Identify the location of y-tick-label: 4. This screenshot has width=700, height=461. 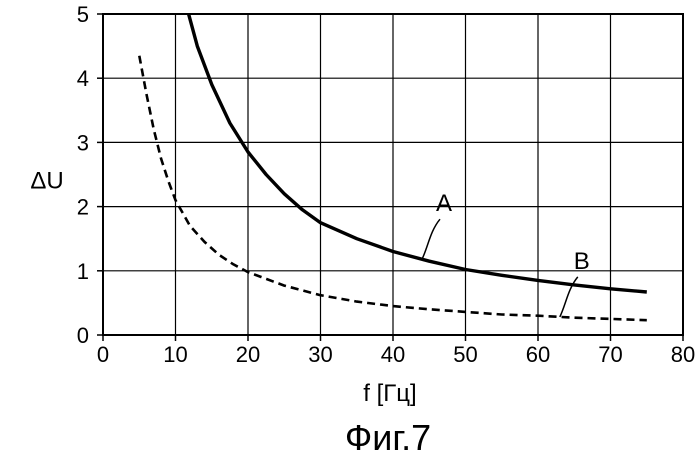
(83, 78).